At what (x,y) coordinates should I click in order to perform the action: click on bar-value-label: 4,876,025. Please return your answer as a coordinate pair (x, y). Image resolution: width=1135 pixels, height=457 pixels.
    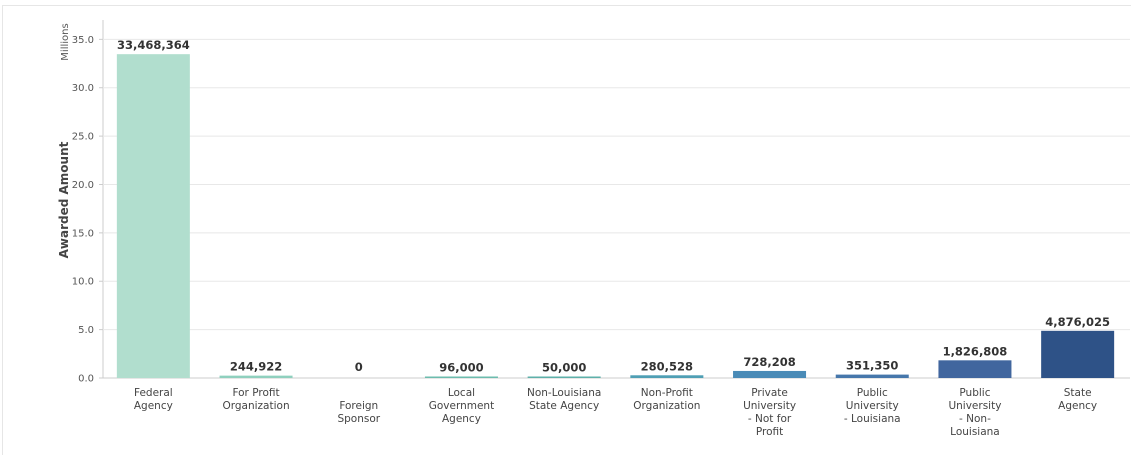
    Looking at the image, I should click on (1077, 322).